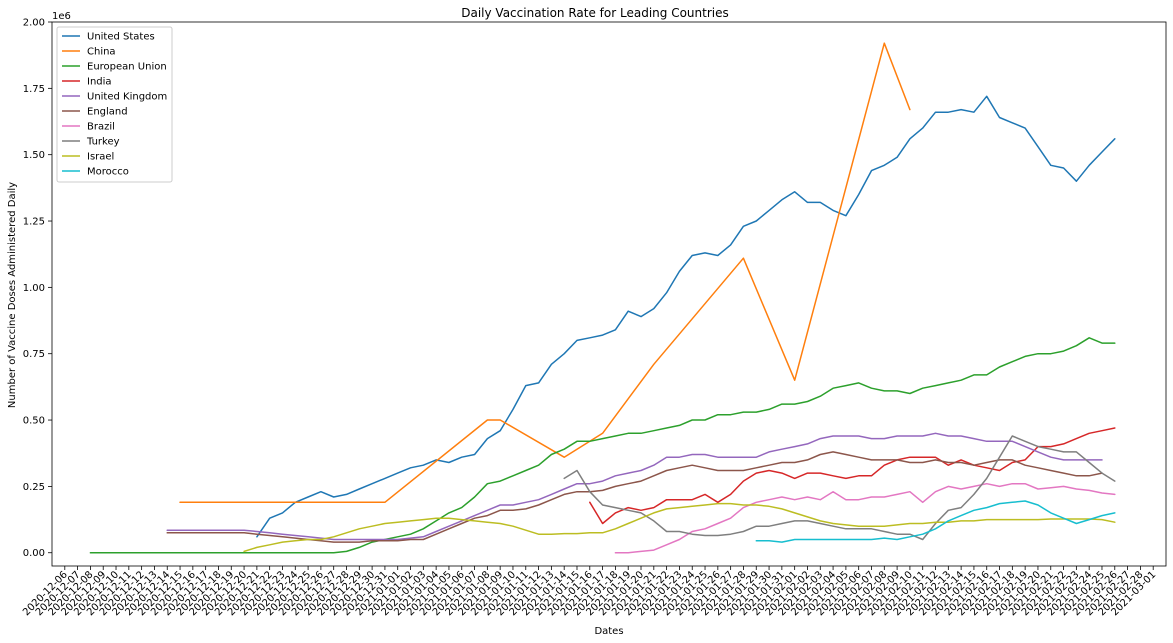 This screenshot has height=643, width=1173. Describe the element at coordinates (101, 127) in the screenshot. I see `legend-label: Brazil` at that location.